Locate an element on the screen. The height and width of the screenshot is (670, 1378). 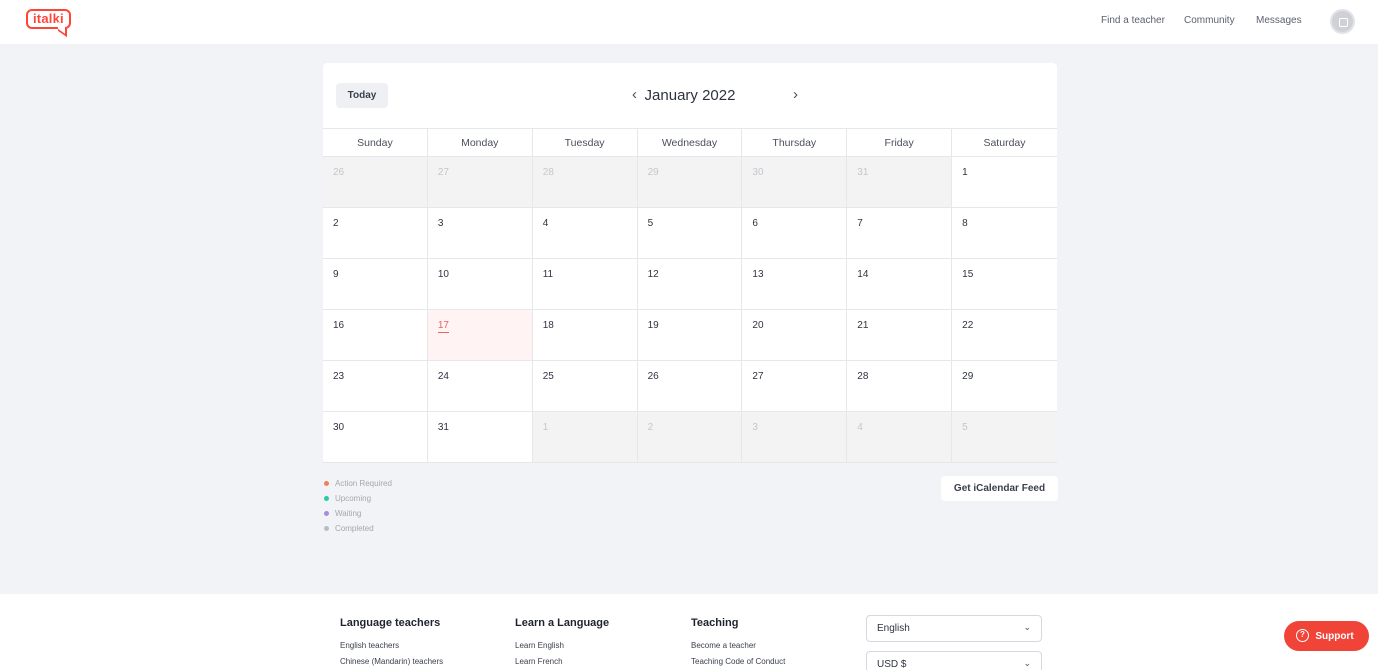
calendar-day-cell: 3 is located at coordinates (480, 233).